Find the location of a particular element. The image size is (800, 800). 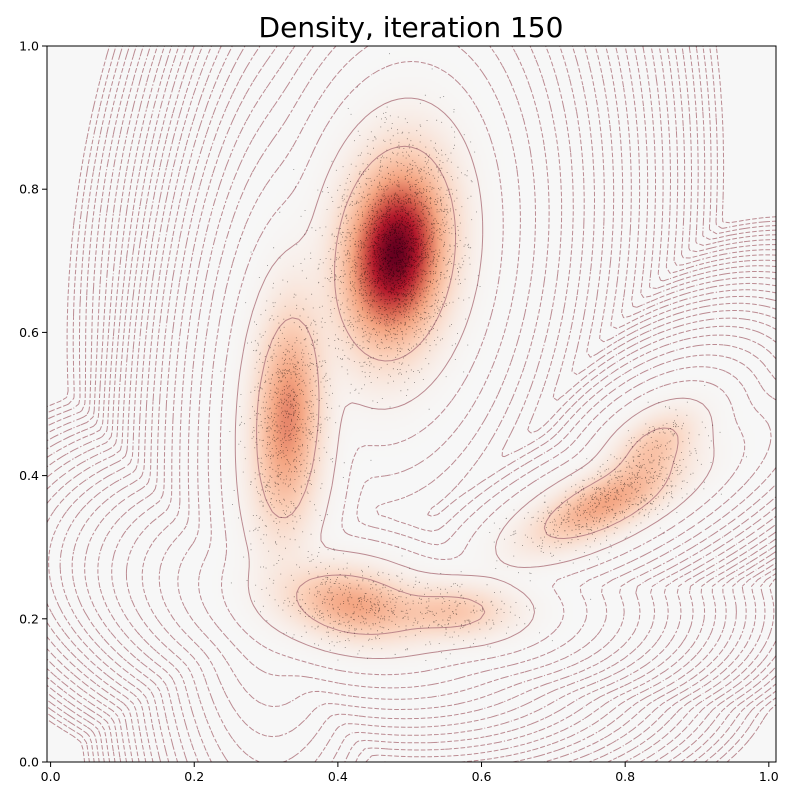

x-axis: 0.0 0.2 0.4 0.6 0.8 1.0 is located at coordinates (410, 773).